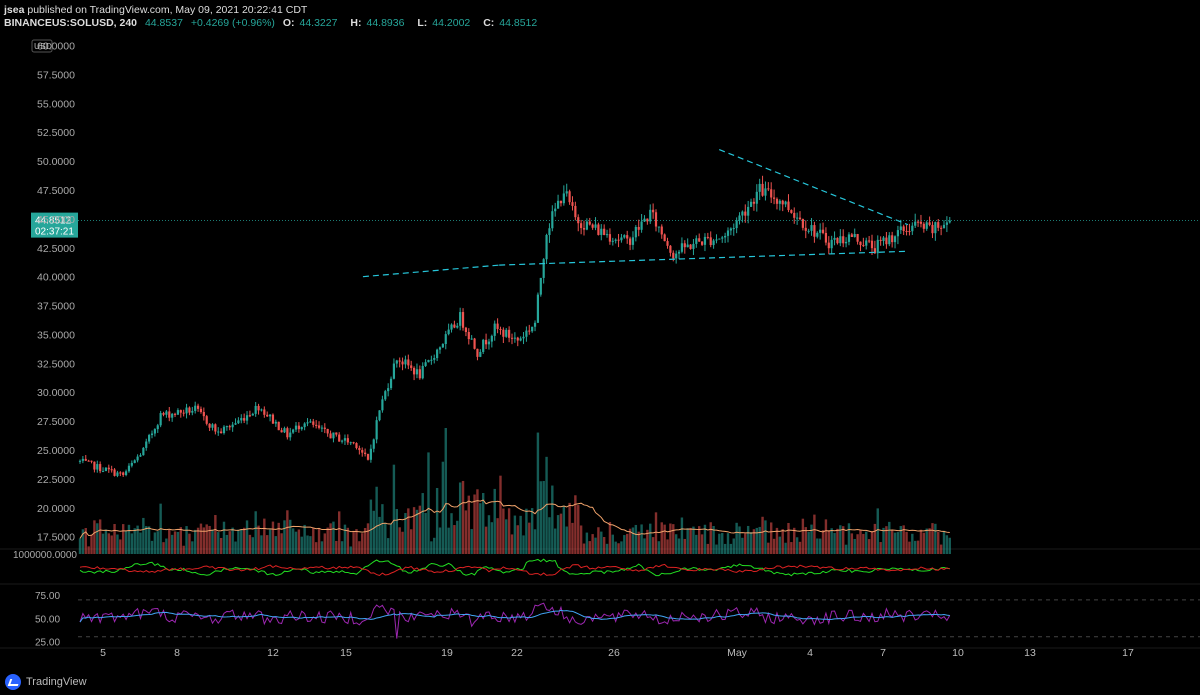 This screenshot has height=695, width=1200. Describe the element at coordinates (56, 249) in the screenshot. I see `price-tick-label: 42.5000` at that location.